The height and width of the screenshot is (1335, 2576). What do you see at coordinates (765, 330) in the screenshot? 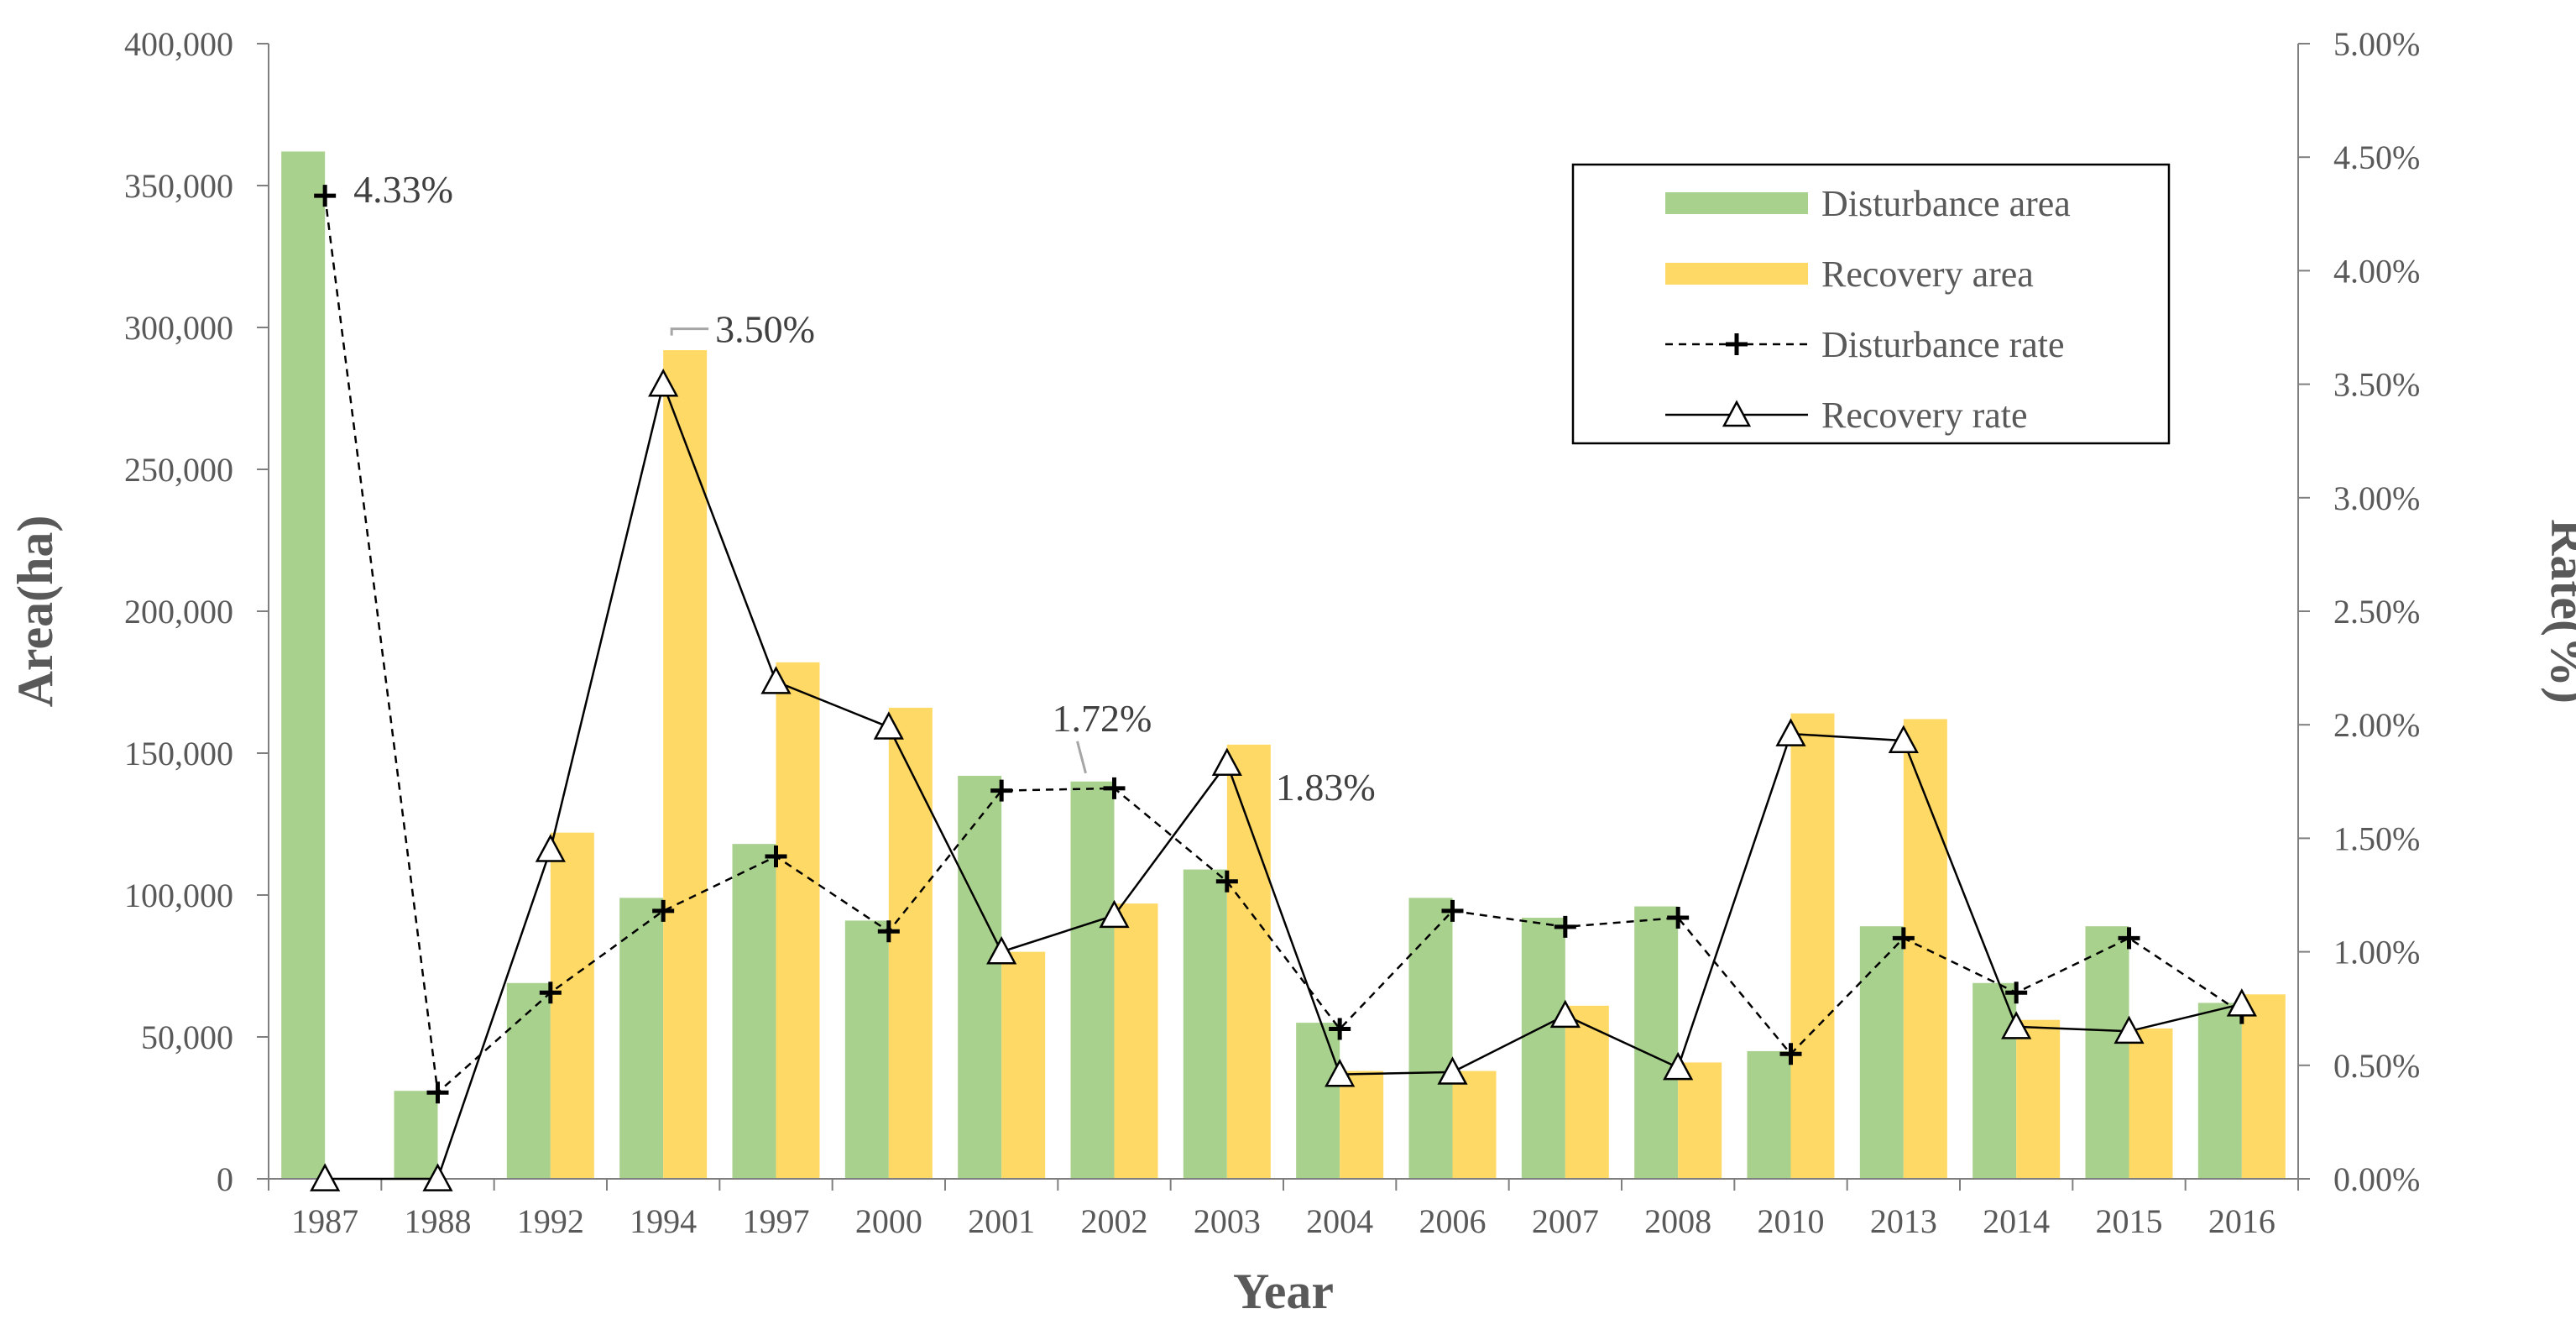
I see `data-label-1994: 3.50%` at bounding box center [765, 330].